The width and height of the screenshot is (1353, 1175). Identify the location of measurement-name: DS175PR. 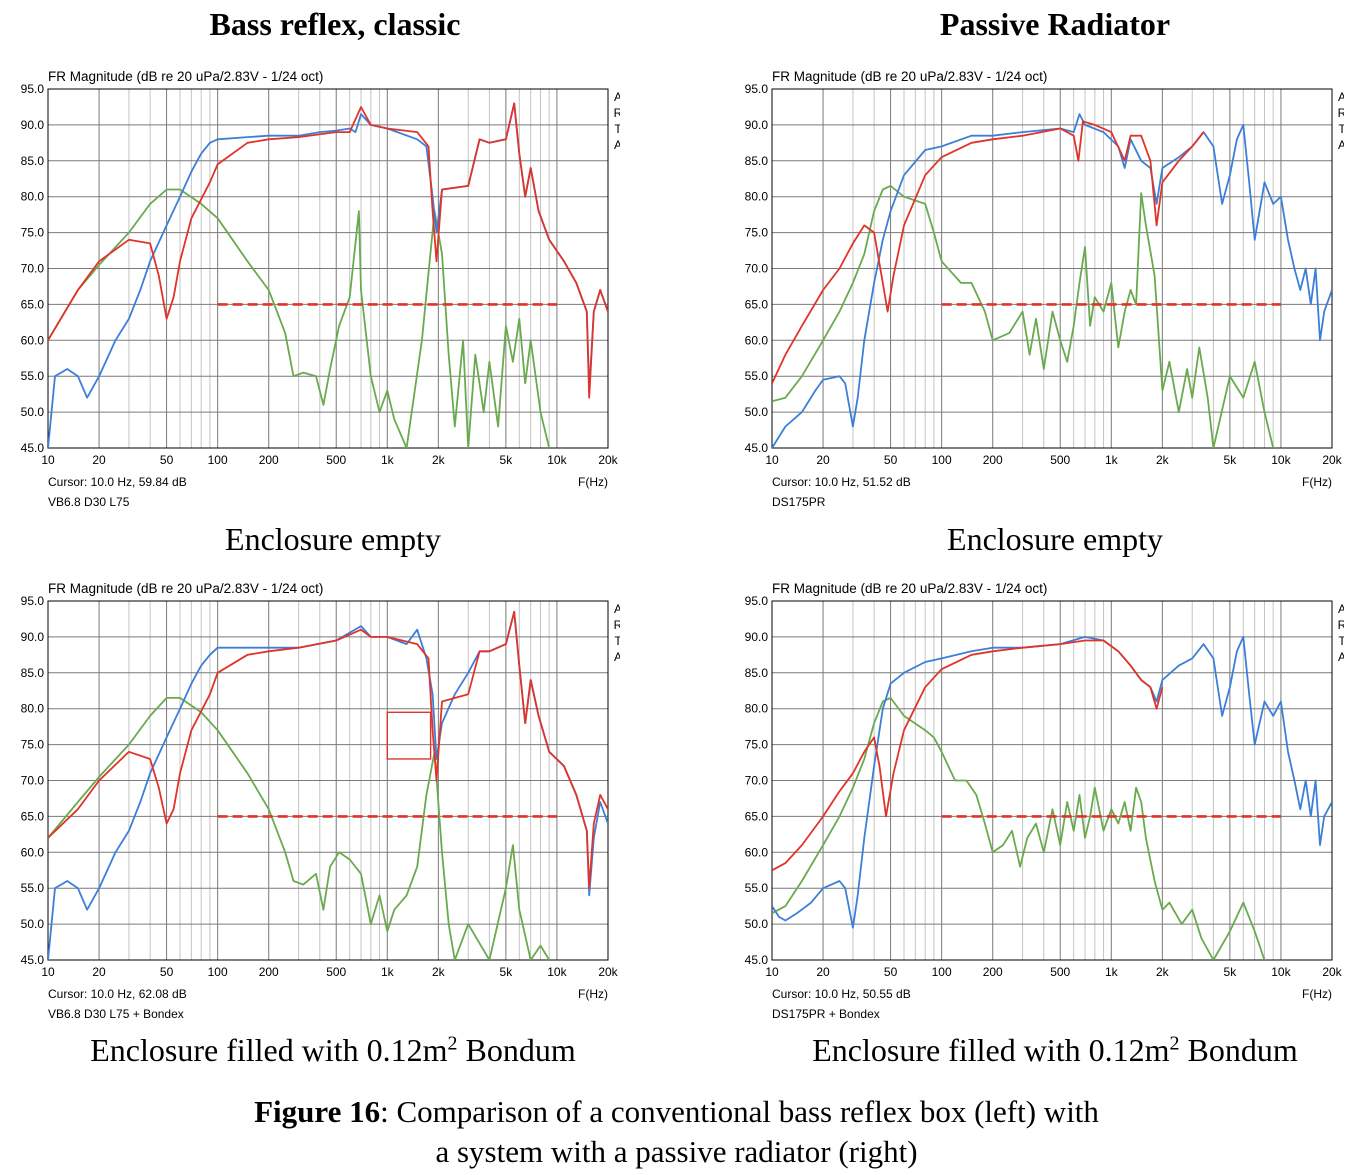
(799, 502).